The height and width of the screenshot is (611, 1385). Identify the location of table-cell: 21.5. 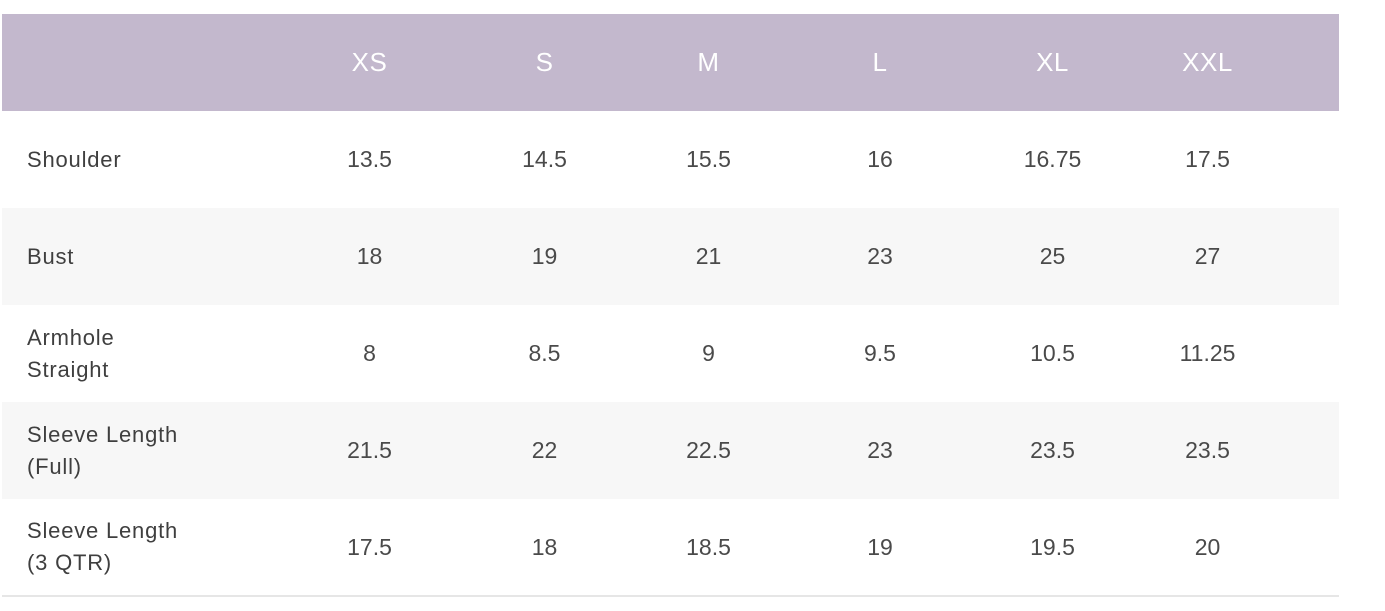
(369, 450).